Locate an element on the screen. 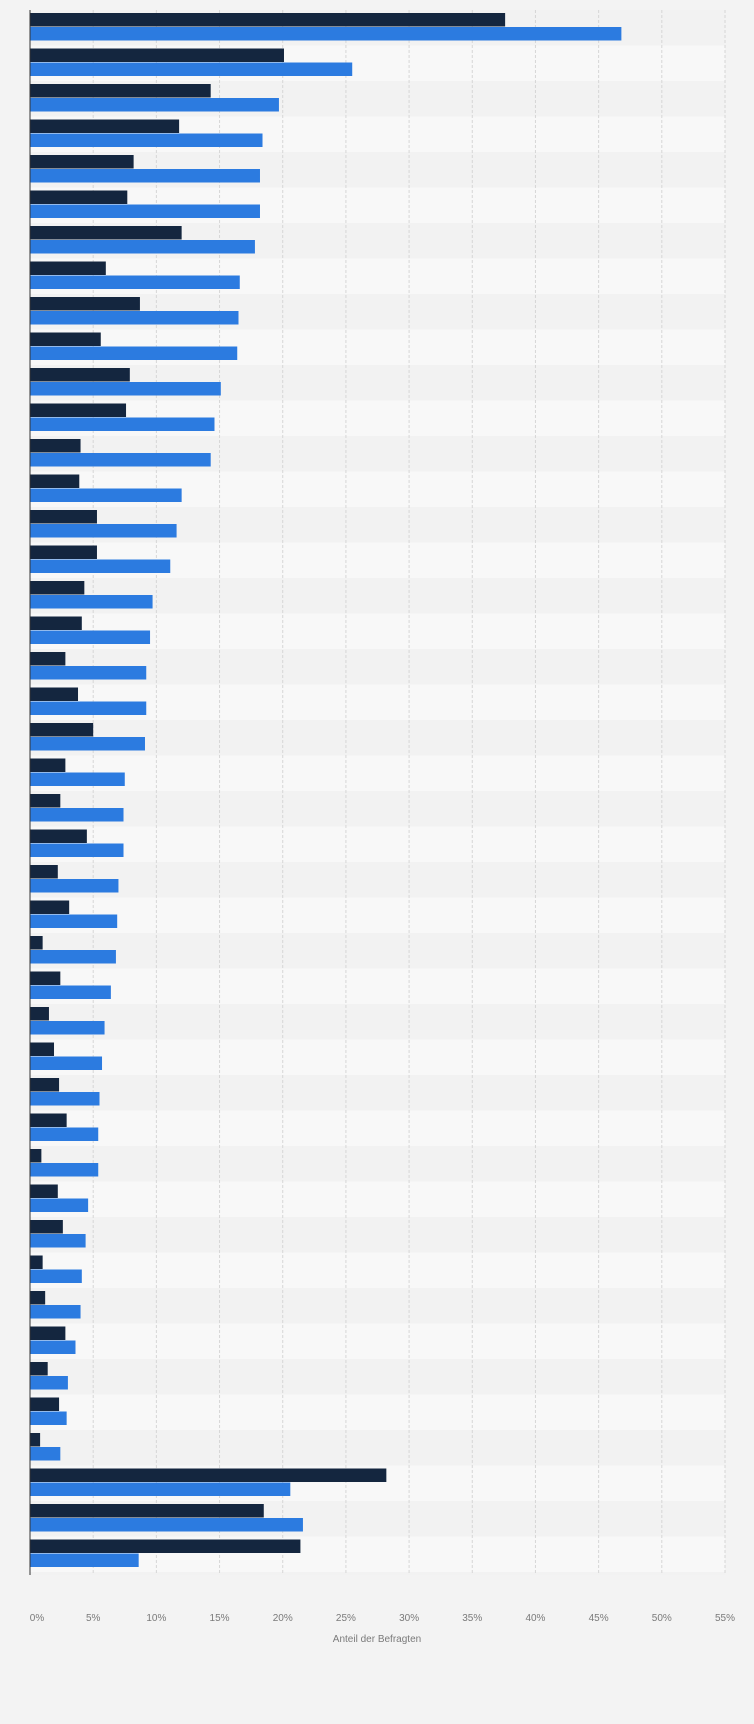 The height and width of the screenshot is (1724, 754). x-tick-label: 40% is located at coordinates (535, 1618).